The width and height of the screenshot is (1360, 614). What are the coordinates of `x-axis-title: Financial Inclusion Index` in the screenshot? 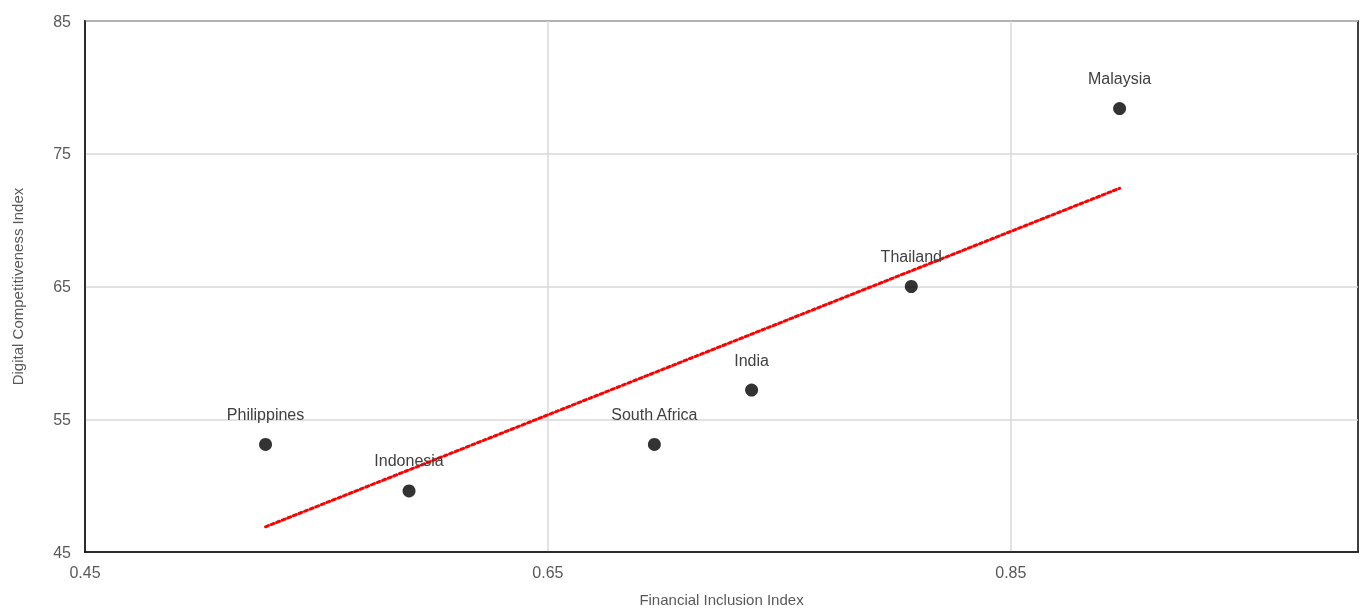 It's located at (722, 599).